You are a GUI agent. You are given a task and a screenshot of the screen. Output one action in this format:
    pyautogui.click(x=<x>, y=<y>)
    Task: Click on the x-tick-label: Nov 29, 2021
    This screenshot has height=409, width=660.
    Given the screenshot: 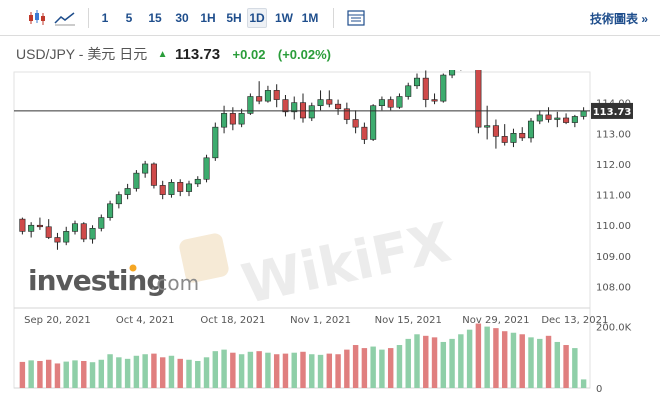 What is the action you would take?
    pyautogui.click(x=495, y=320)
    